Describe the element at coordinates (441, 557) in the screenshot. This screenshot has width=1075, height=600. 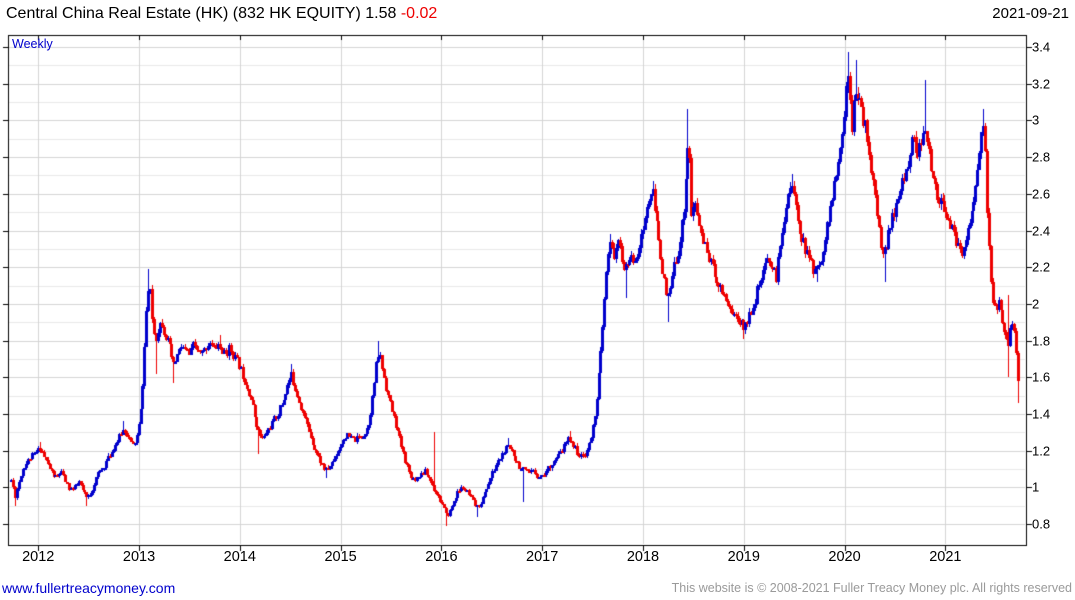
I see `x-axis-label: 2016` at that location.